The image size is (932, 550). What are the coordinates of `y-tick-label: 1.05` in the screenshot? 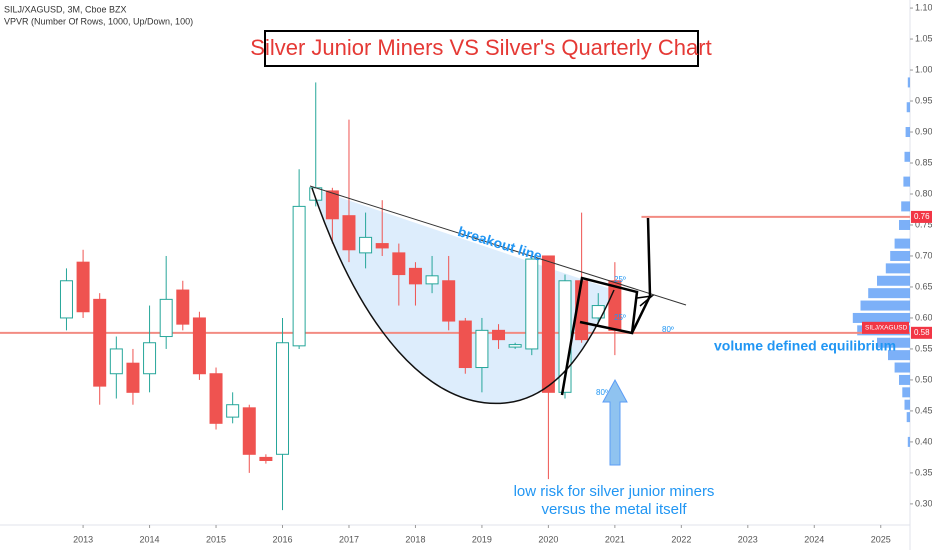 It's located at (923, 38).